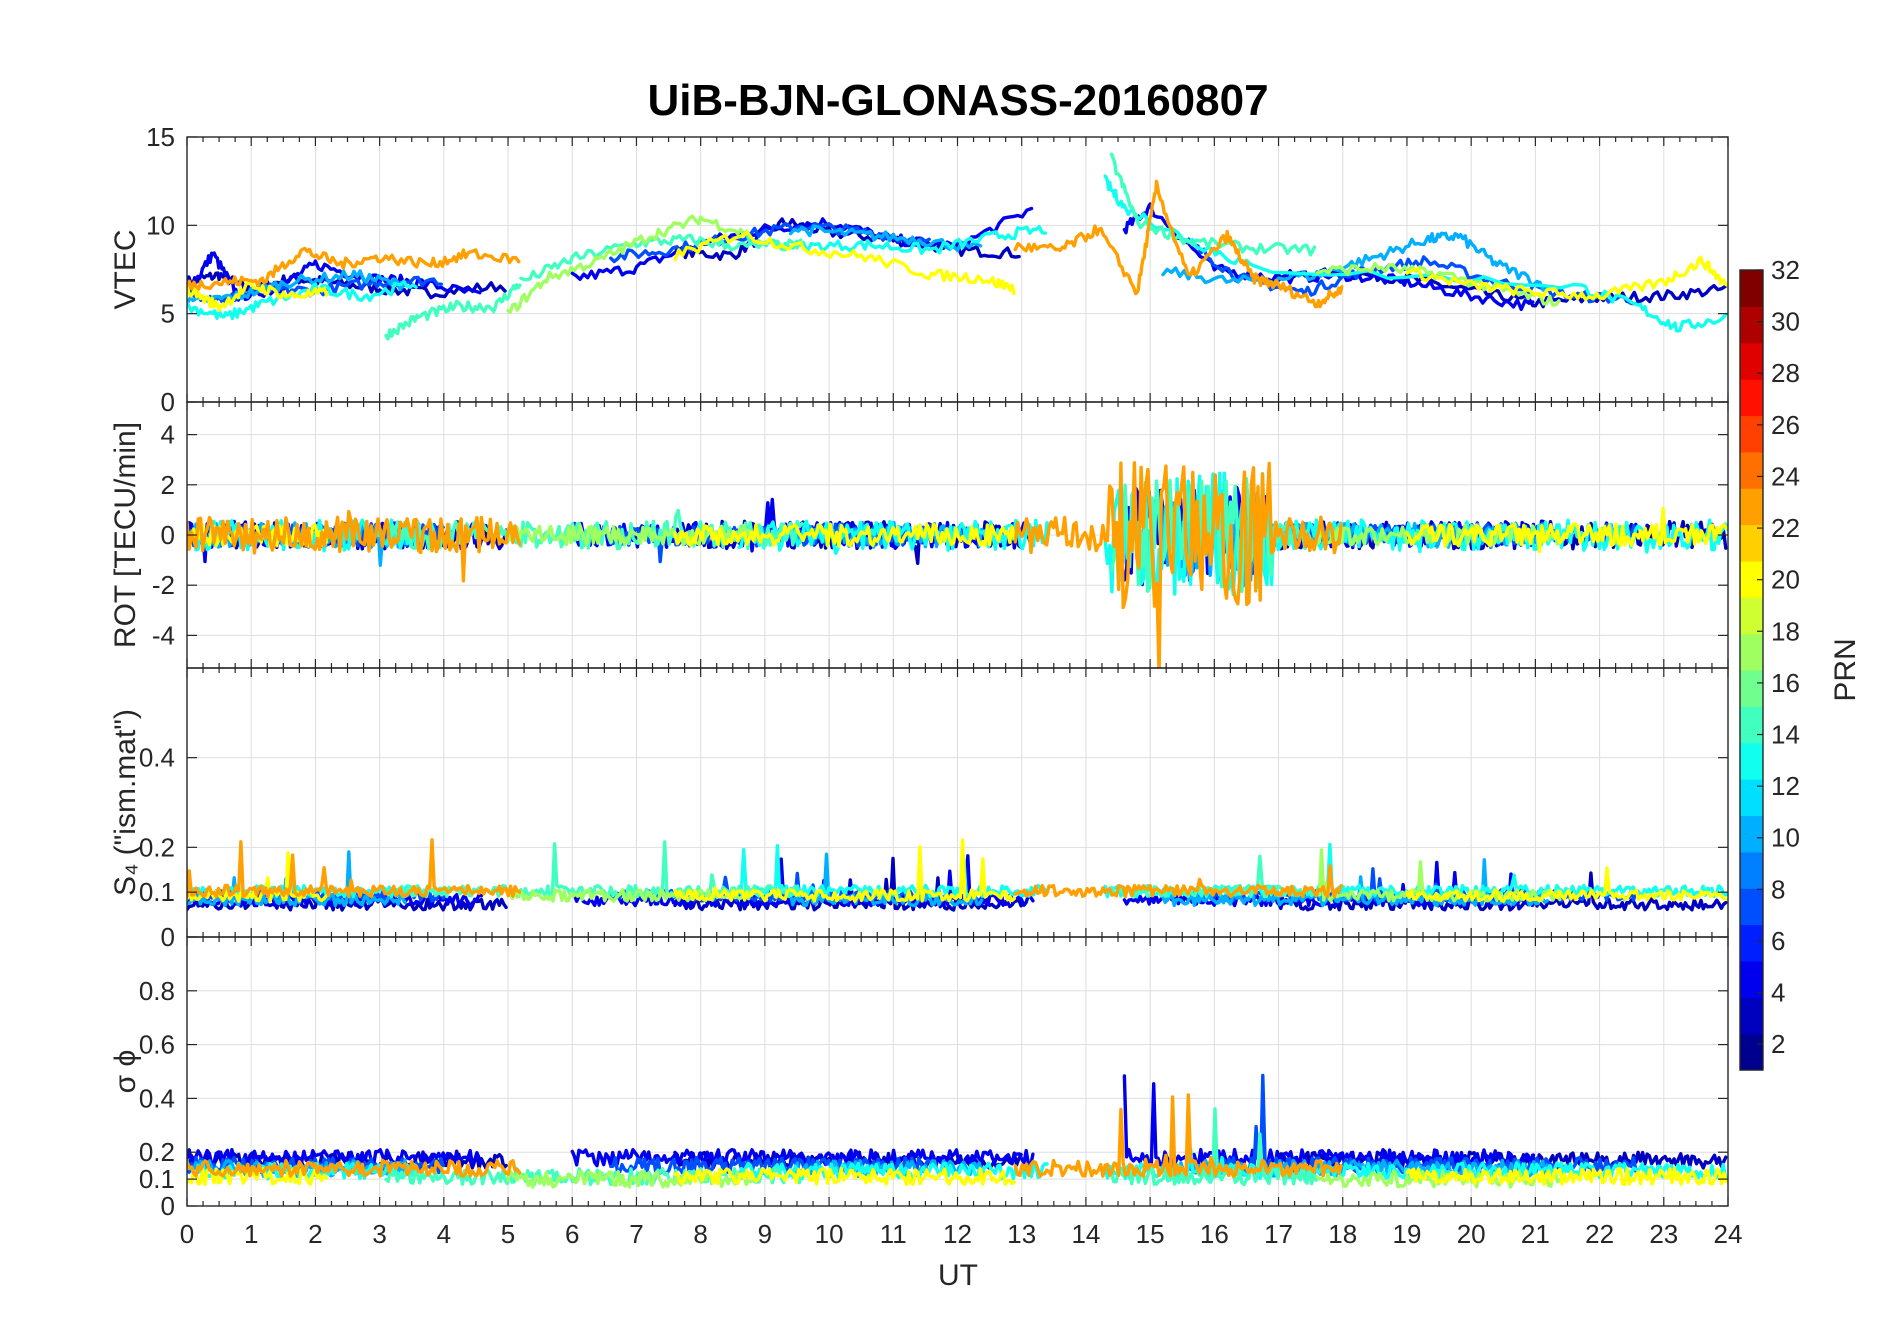 The image size is (1902, 1330). What do you see at coordinates (379, 1234) in the screenshot?
I see `x-tick-label: 3` at bounding box center [379, 1234].